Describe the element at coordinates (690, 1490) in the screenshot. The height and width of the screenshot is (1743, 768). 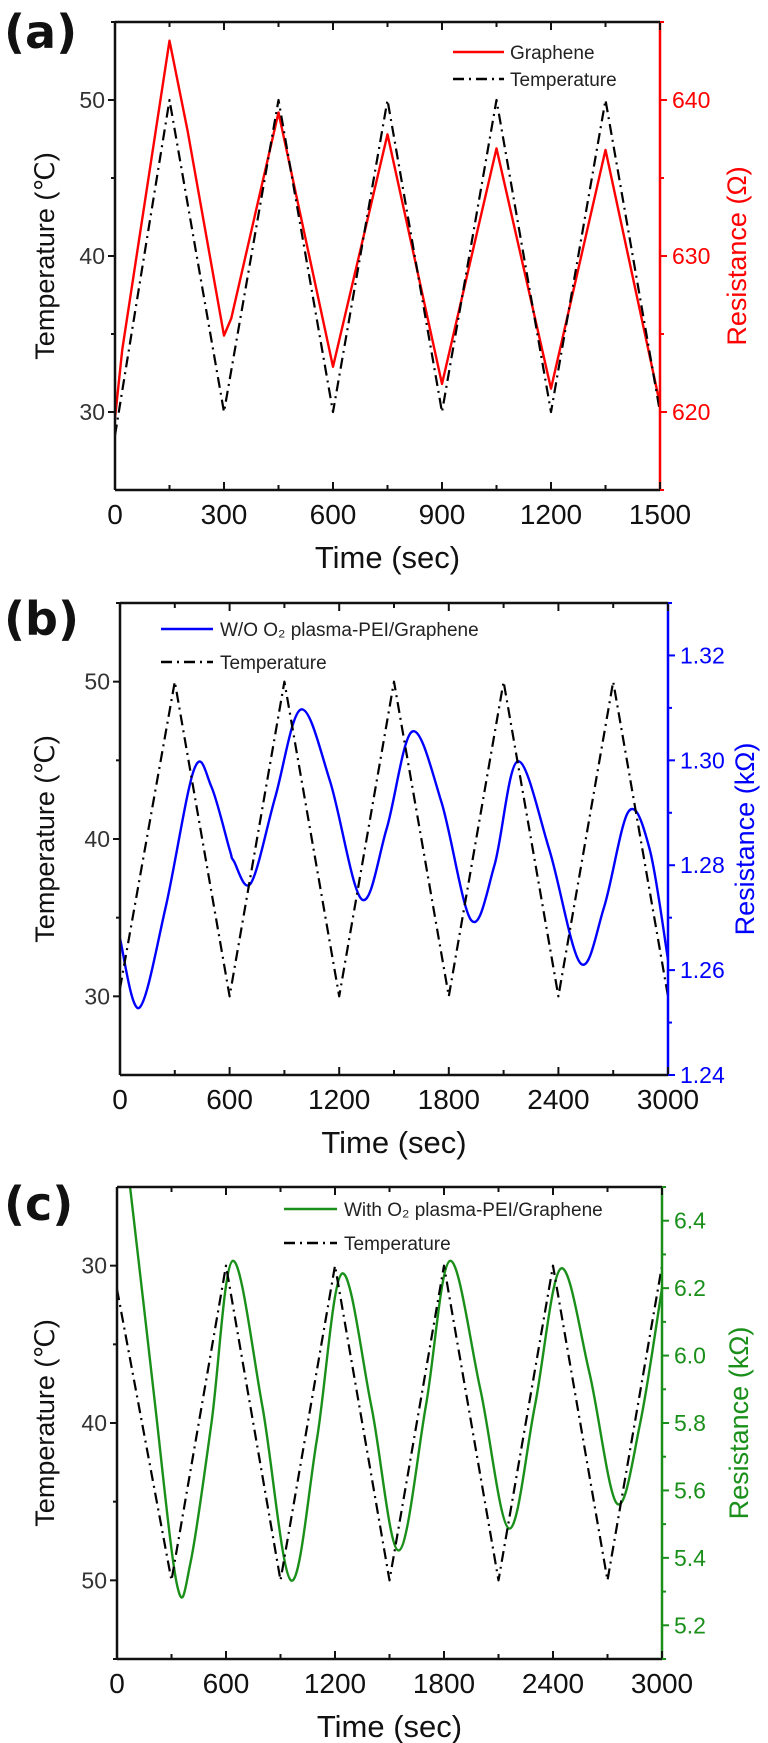
I see `y2-tick-label: 5.6` at that location.